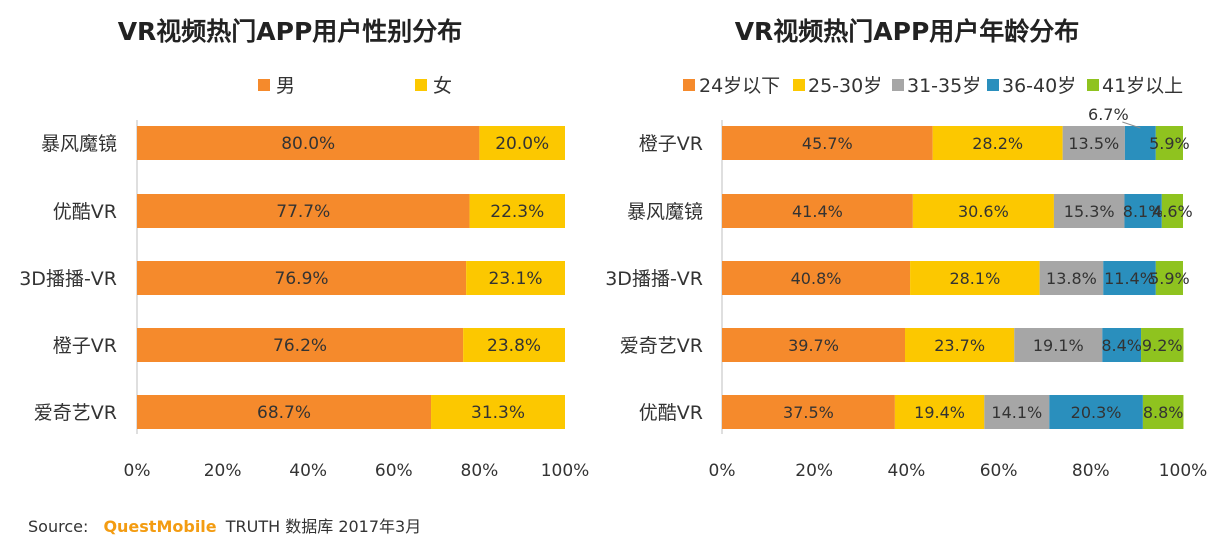  I want to click on chart2-category-label: 橙子VR, so click(671, 144).